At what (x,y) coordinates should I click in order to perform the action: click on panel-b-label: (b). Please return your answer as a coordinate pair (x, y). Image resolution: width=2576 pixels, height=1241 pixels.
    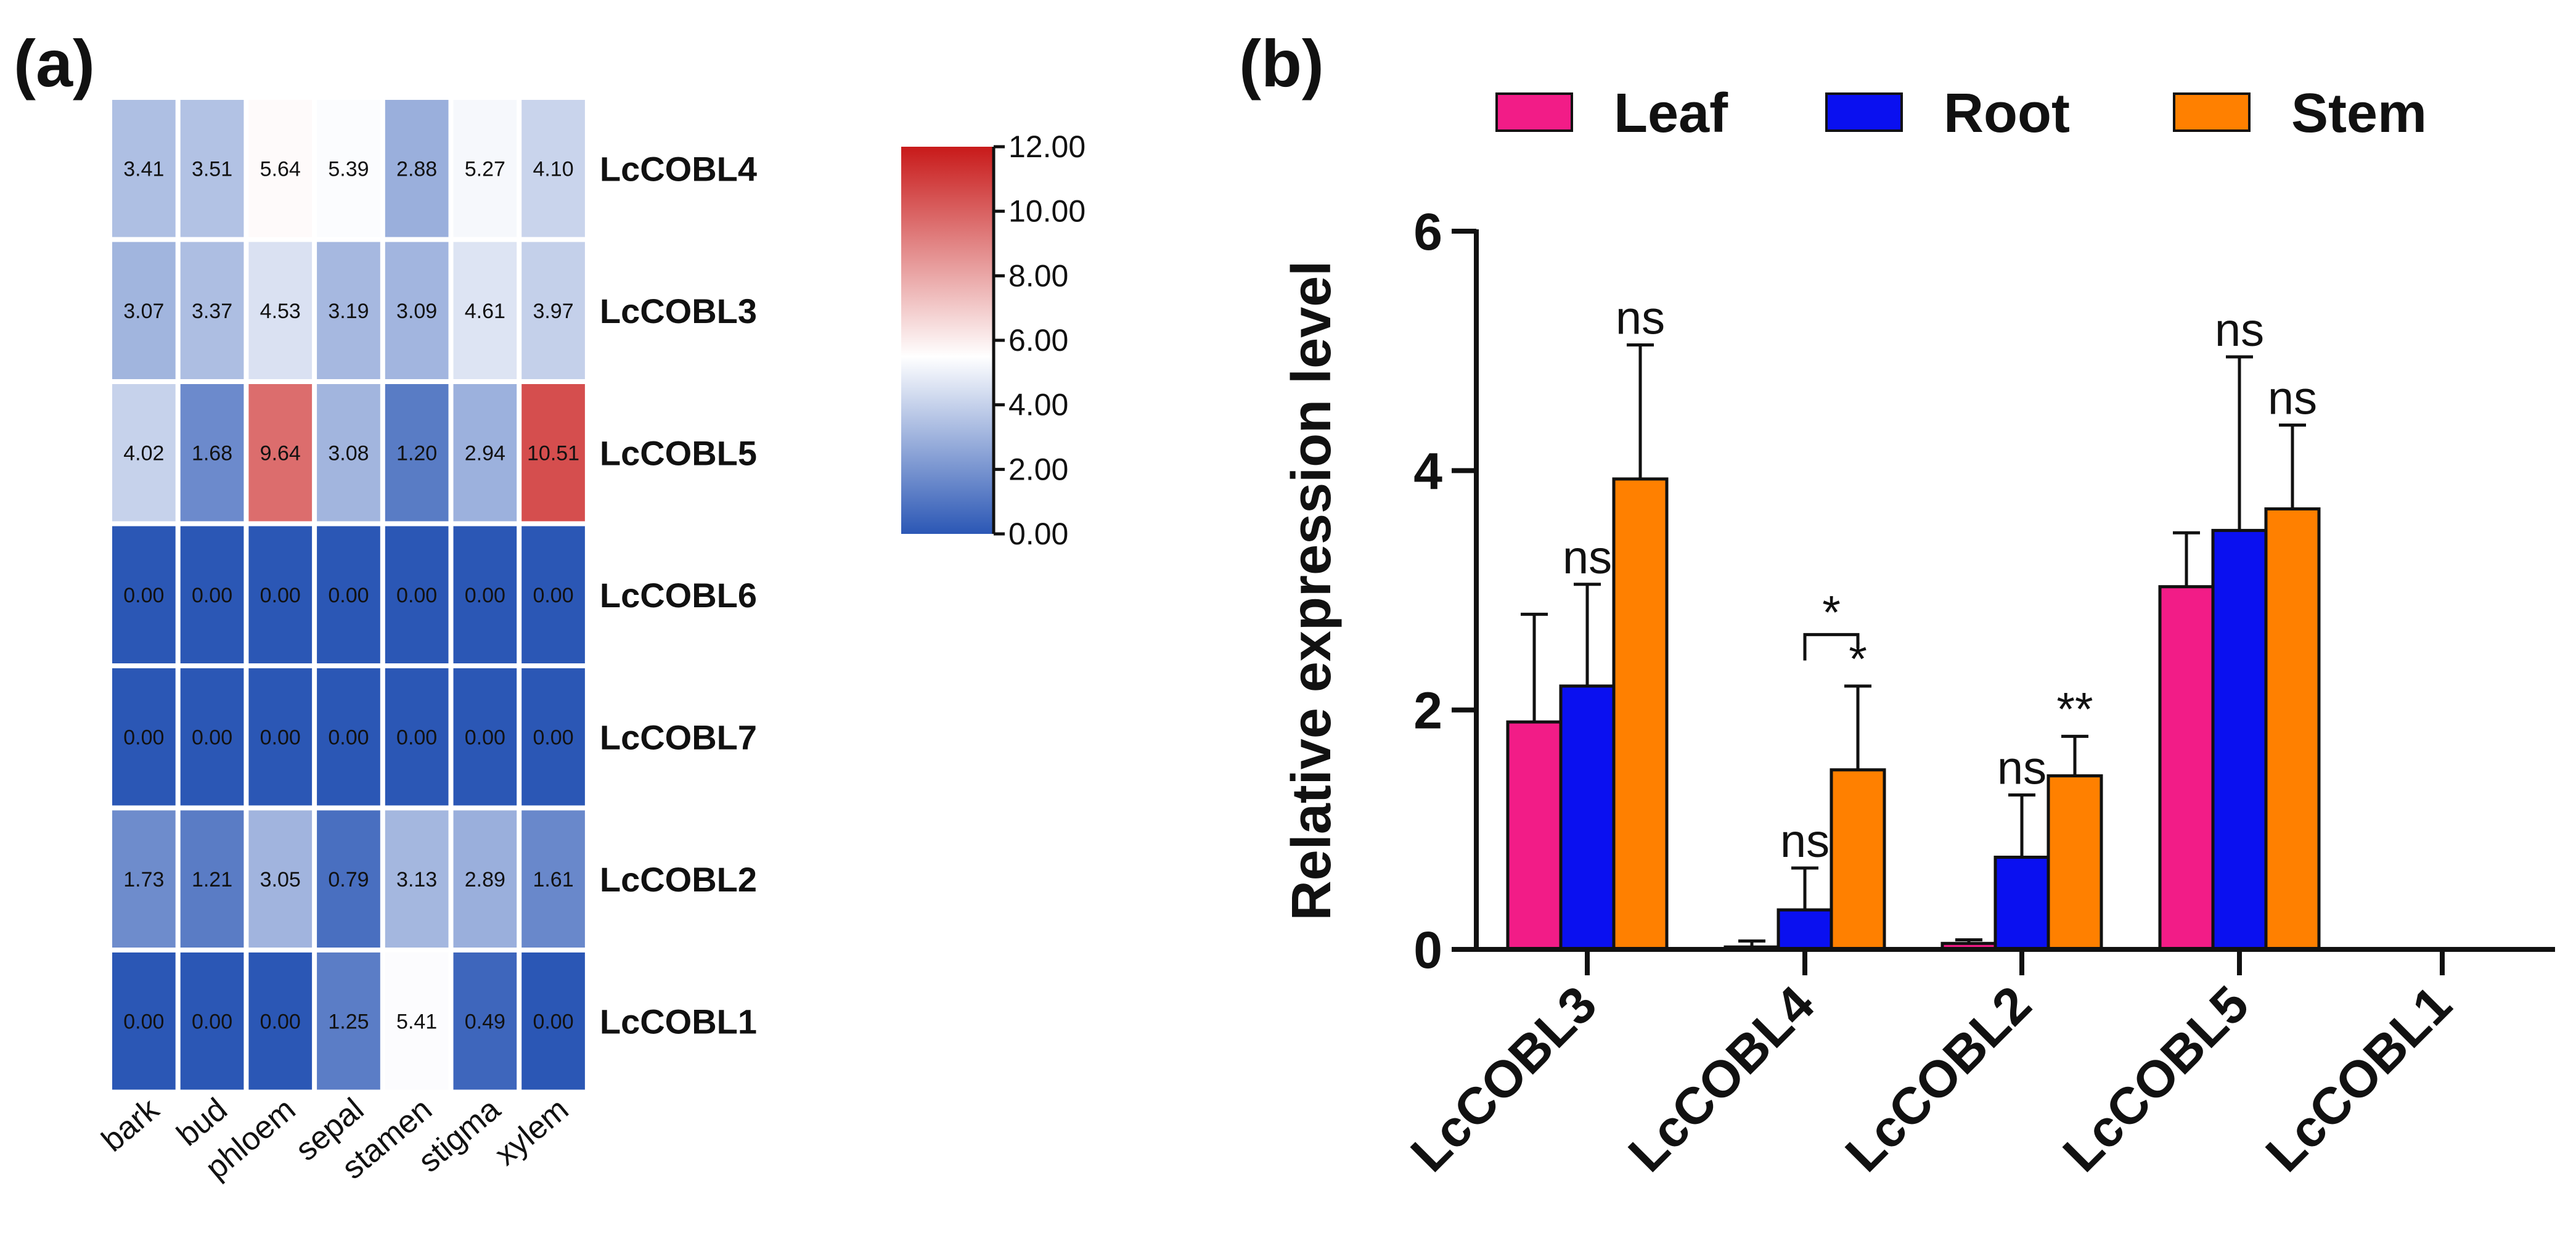
    Looking at the image, I should click on (1281, 63).